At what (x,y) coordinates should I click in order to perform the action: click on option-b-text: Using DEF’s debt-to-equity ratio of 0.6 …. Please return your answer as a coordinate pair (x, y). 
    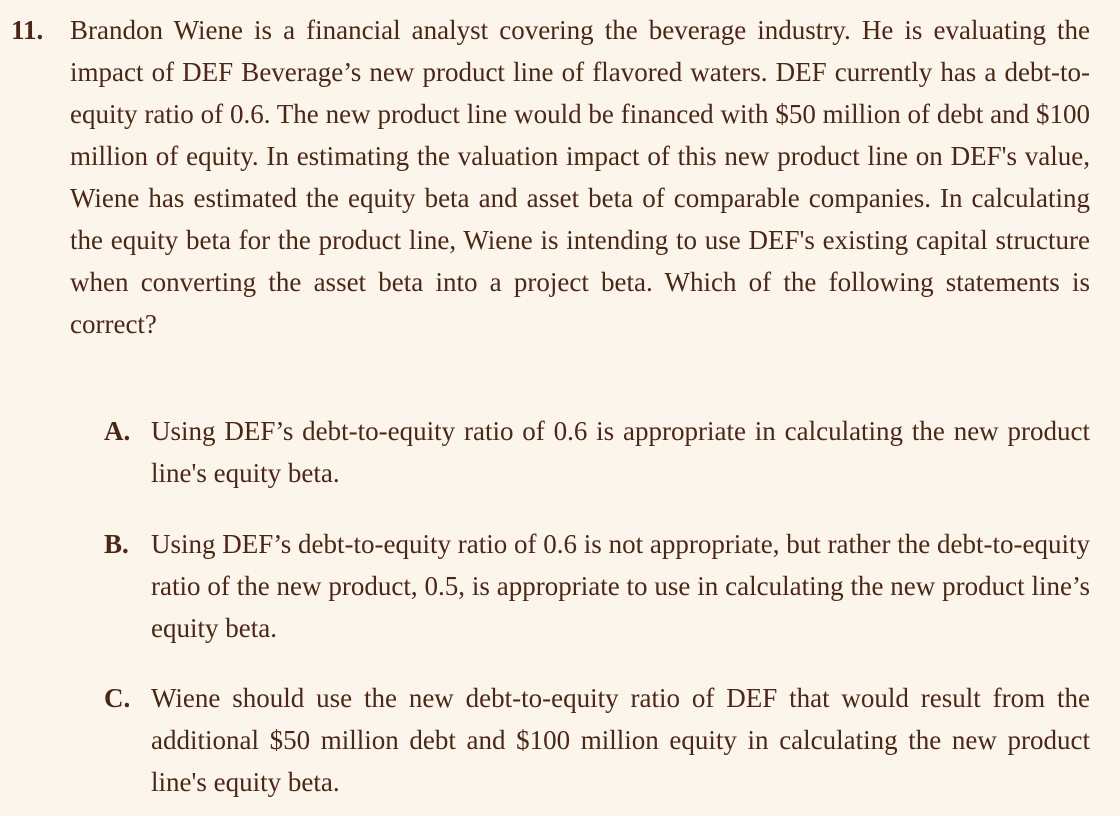
    Looking at the image, I should click on (620, 586).